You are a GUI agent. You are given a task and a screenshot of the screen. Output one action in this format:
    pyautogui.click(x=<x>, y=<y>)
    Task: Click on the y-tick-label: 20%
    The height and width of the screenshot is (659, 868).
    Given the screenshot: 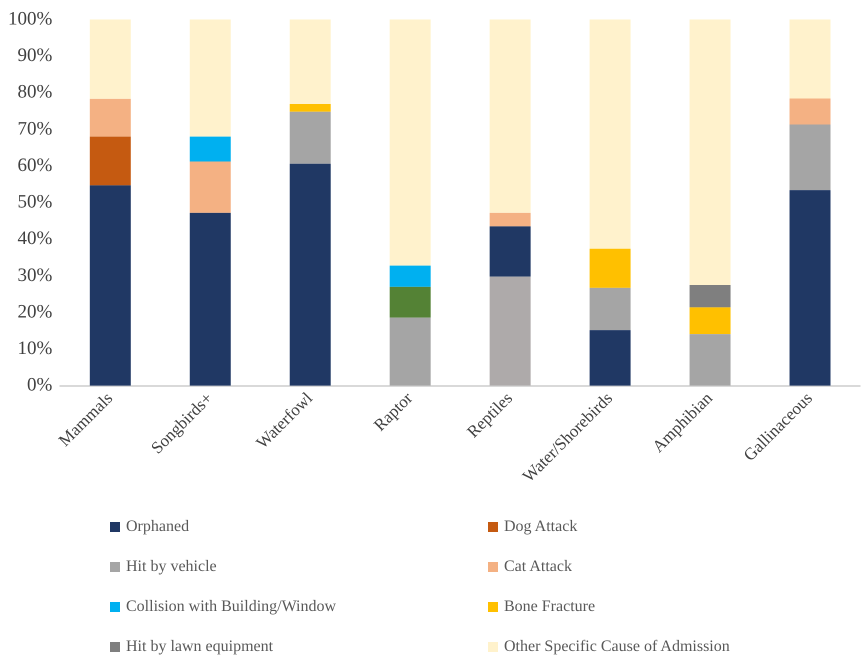 What is the action you would take?
    pyautogui.click(x=35, y=311)
    